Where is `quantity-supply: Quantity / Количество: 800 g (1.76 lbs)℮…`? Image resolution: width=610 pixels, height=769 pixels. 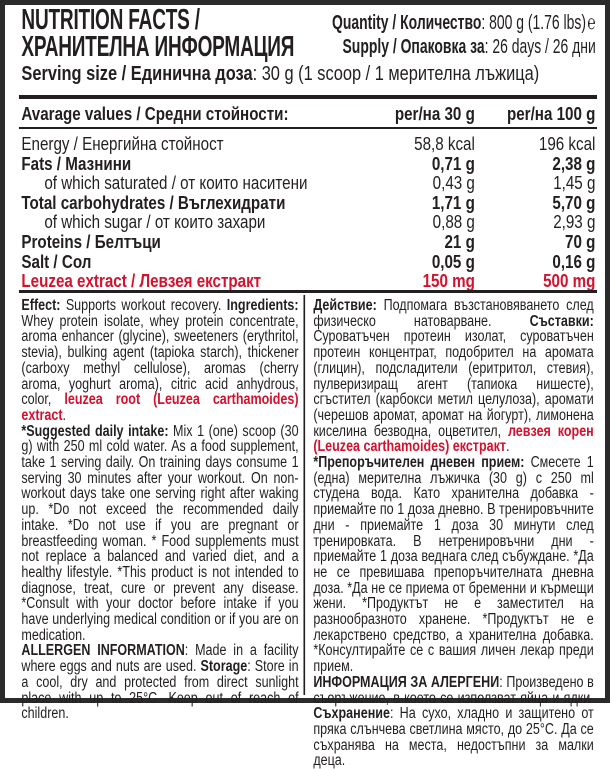 quantity-supply: Quantity / Количество: 800 g (1.76 lbs)℮… is located at coordinates (464, 35).